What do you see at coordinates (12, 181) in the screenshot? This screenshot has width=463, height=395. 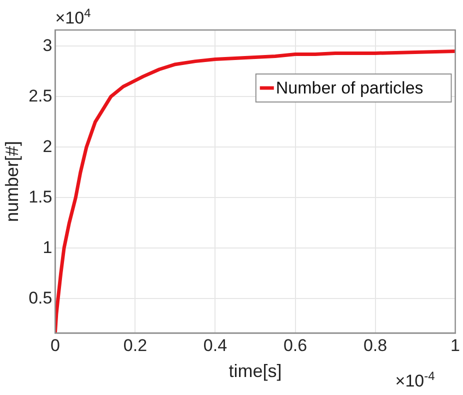 I see `y-axis-title: number[#]` at bounding box center [12, 181].